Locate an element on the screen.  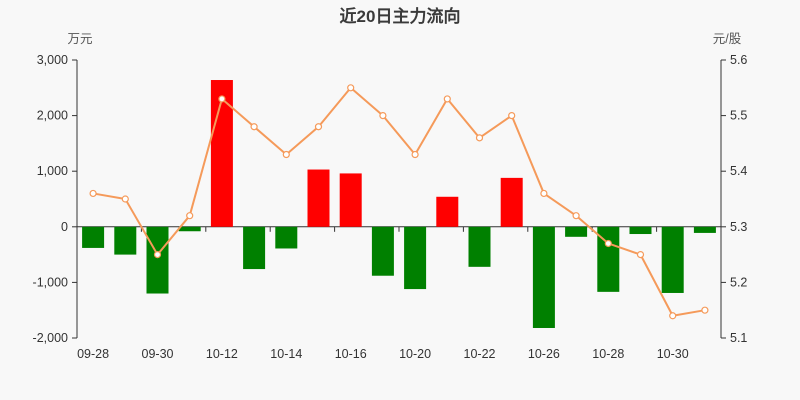
x-axis-date-label: 10-26 is located at coordinates (544, 354).